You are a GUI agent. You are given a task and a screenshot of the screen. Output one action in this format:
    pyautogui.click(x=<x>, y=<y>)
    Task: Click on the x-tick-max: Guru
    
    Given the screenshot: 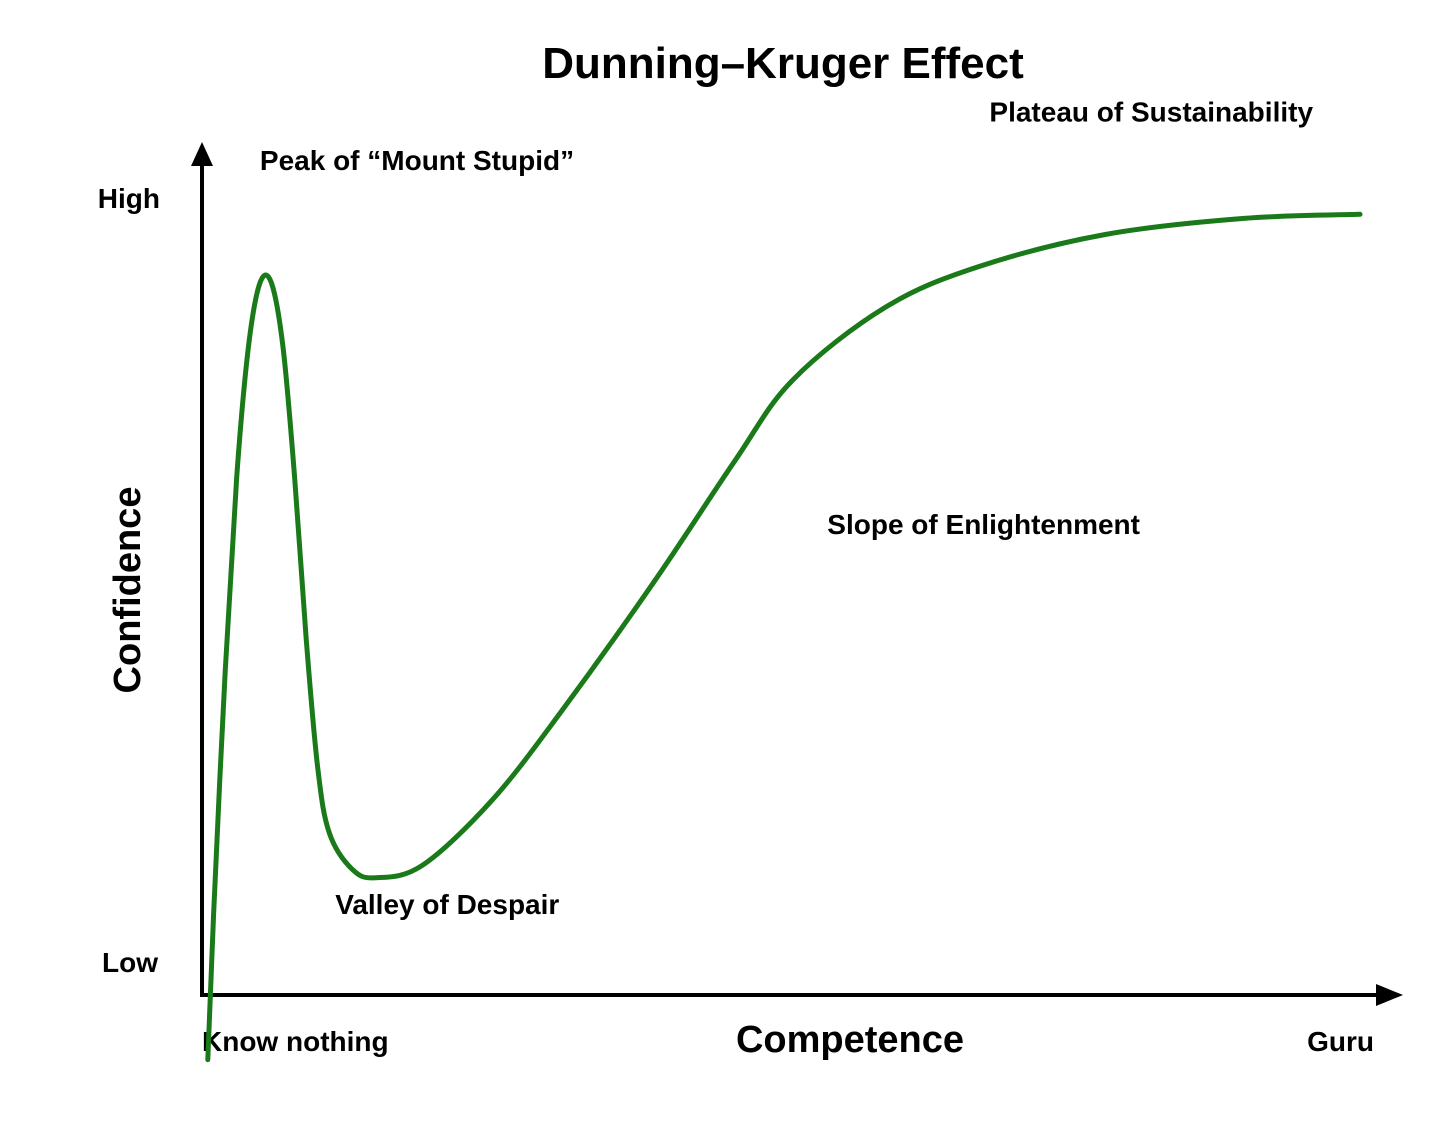 What is the action you would take?
    pyautogui.click(x=1340, y=1041)
    